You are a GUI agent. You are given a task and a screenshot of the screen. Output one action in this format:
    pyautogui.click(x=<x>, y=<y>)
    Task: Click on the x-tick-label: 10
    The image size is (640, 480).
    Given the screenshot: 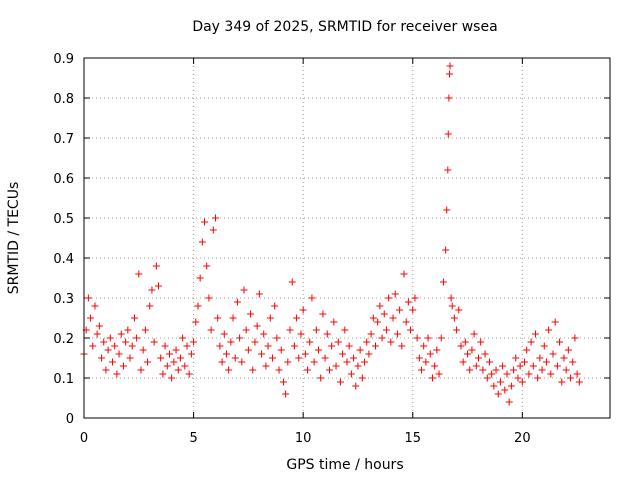 What is the action you would take?
    pyautogui.click(x=303, y=438)
    